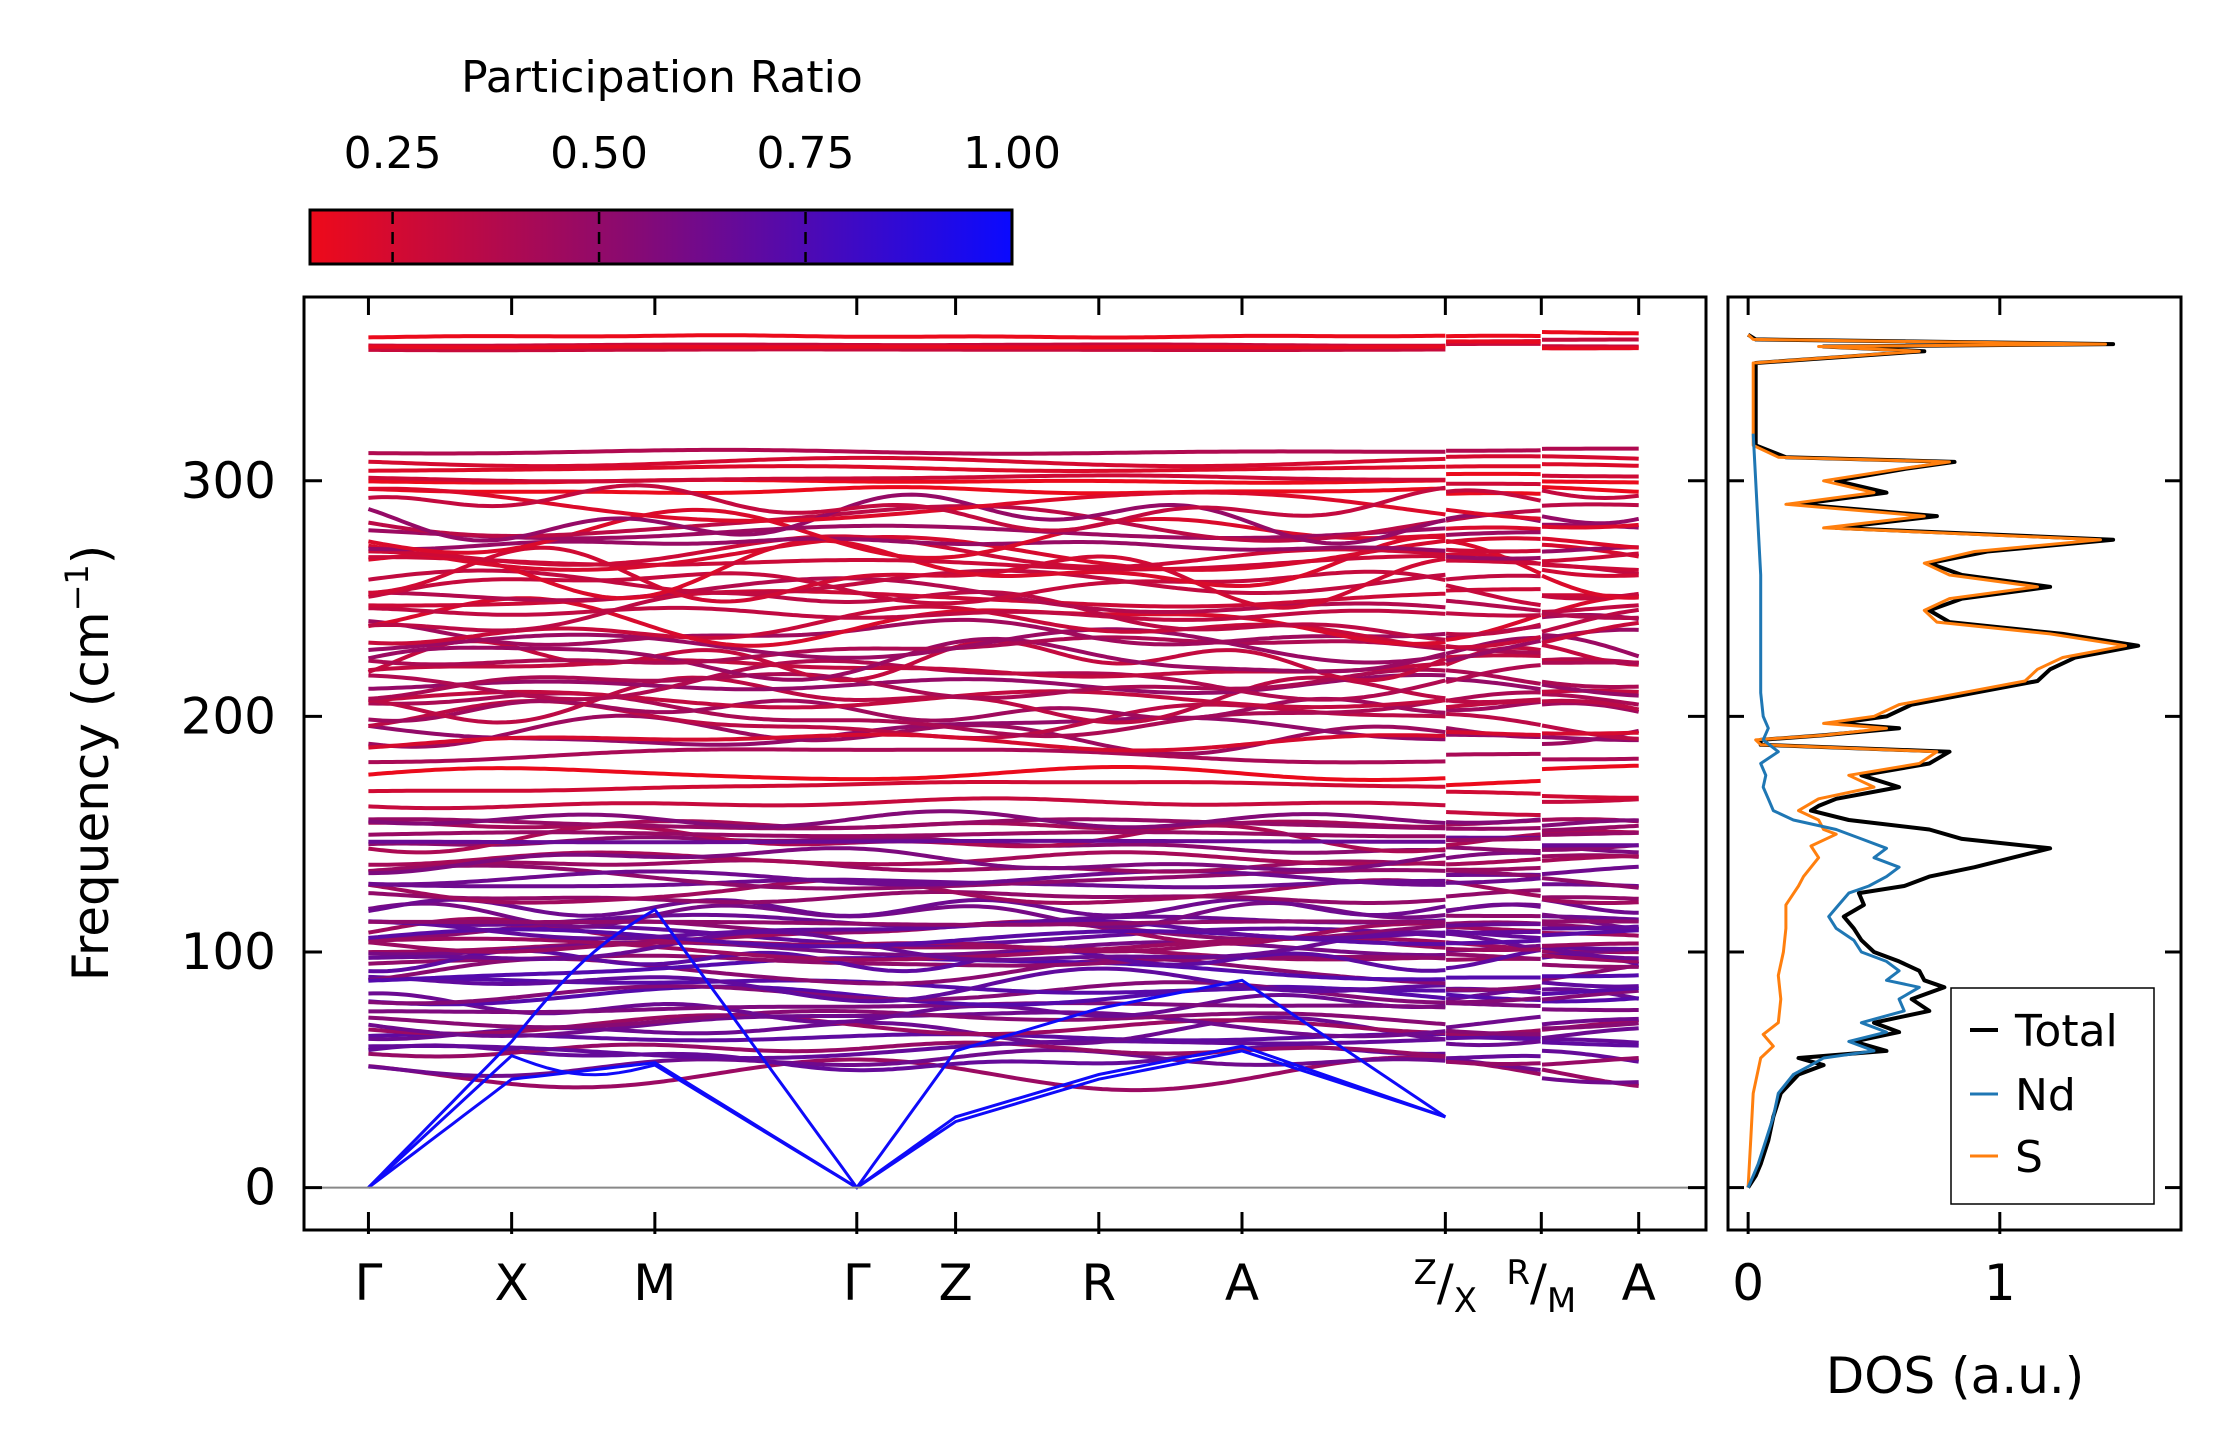 The height and width of the screenshot is (1455, 2222). Describe the element at coordinates (955, 1283) in the screenshot. I see `k-point-label: Z` at that location.